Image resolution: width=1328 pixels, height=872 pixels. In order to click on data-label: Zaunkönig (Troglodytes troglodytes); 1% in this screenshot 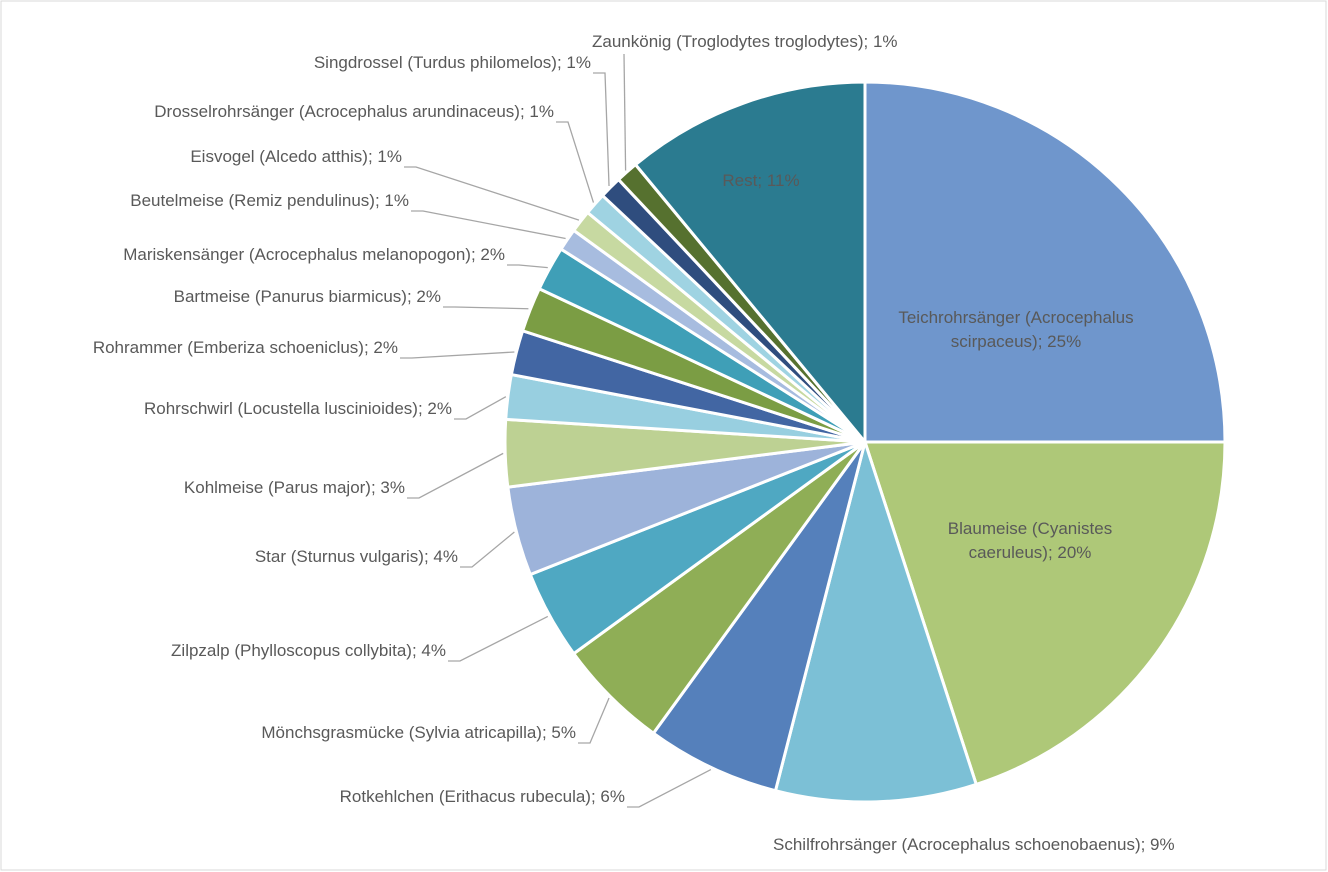, I will do `click(745, 42)`.